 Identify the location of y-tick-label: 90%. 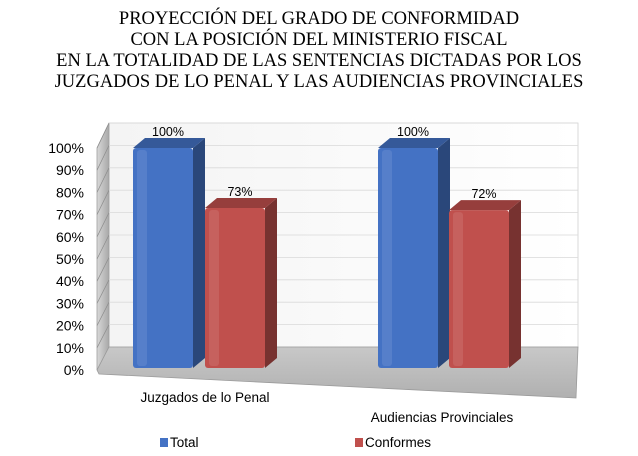
(70, 170).